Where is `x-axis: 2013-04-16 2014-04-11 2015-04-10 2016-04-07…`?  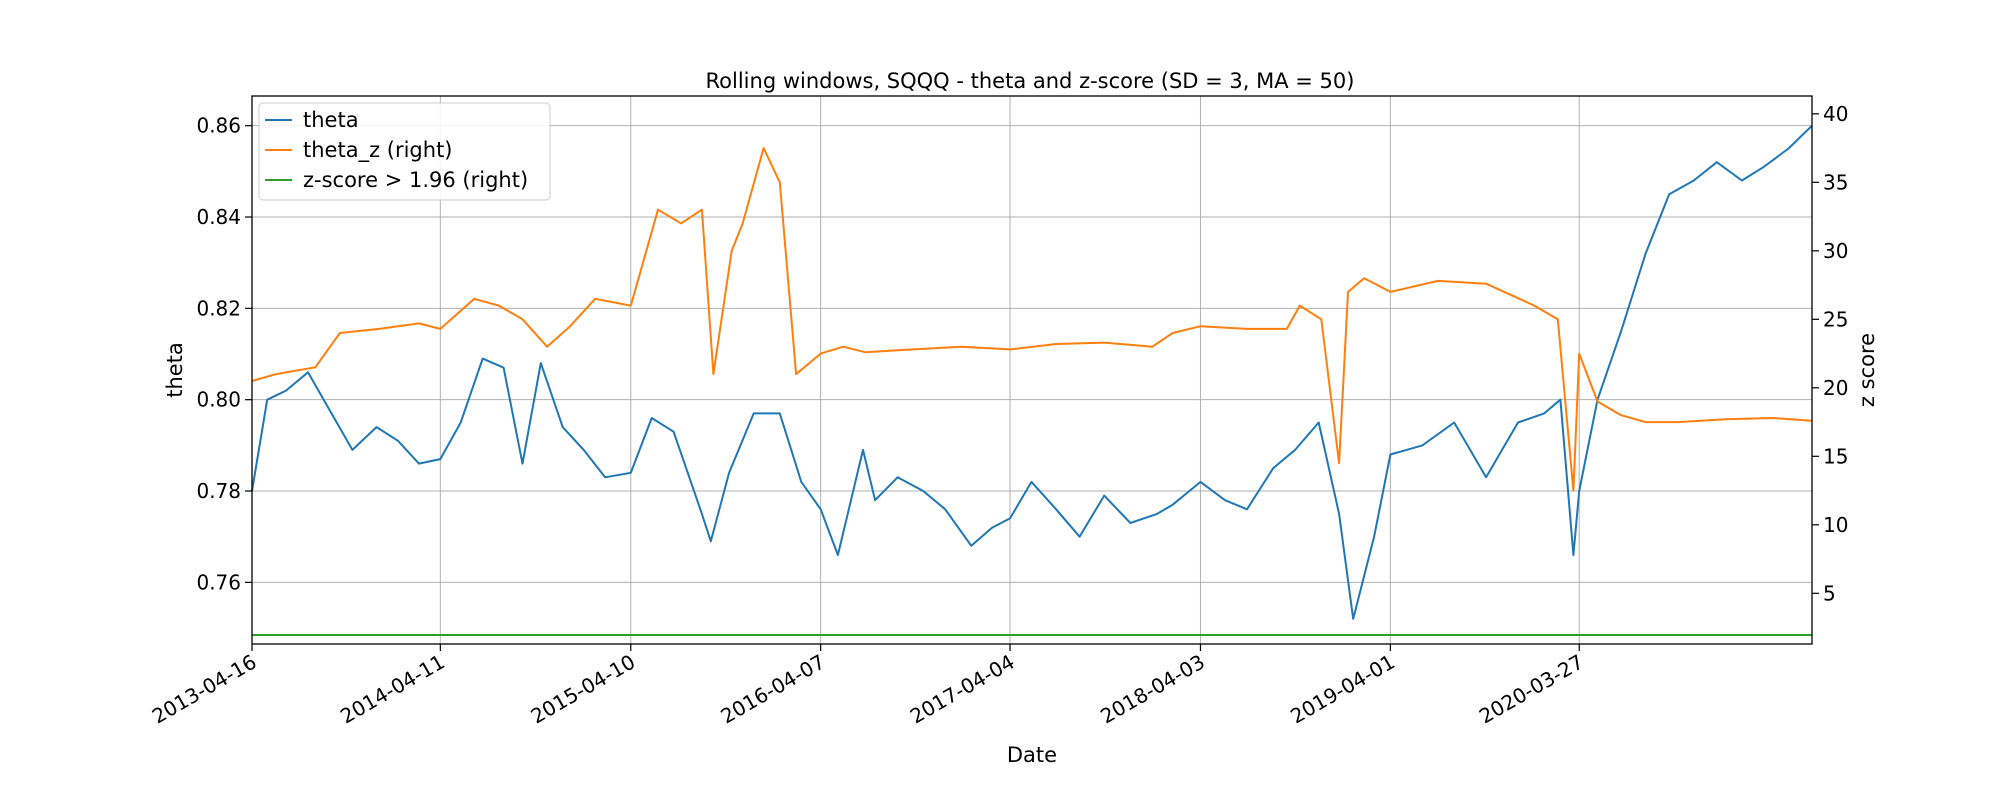 x-axis: 2013-04-16 2014-04-11 2015-04-10 2016-04-07… is located at coordinates (868, 686).